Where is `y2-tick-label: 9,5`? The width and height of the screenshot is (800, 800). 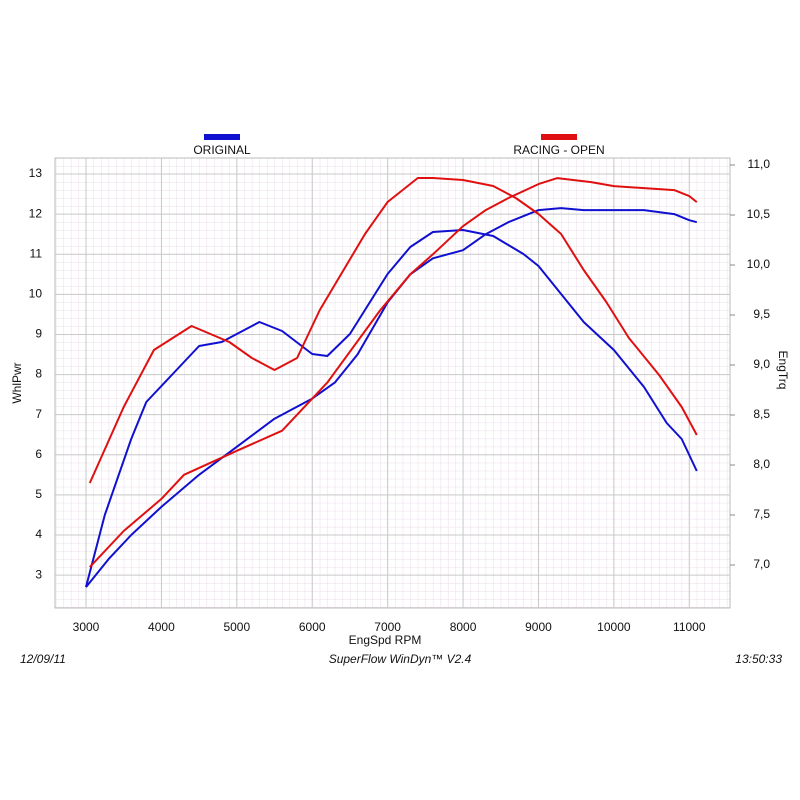 y2-tick-label: 9,5 is located at coordinates (761, 314).